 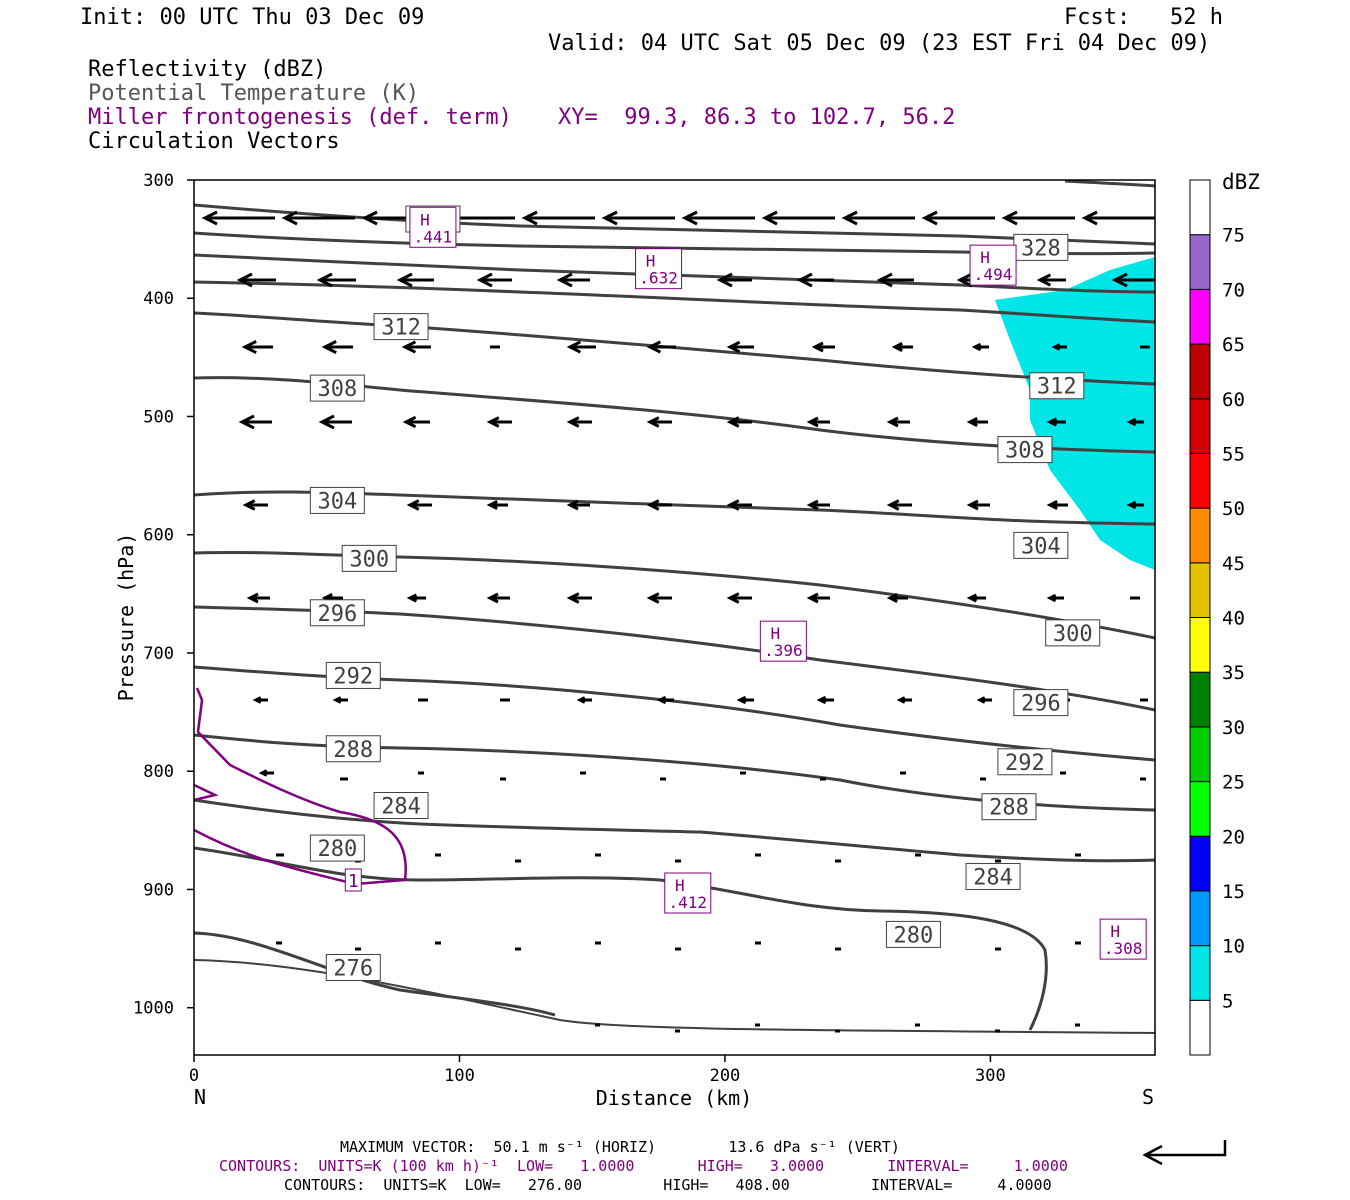 What do you see at coordinates (1241, 182) in the screenshot?
I see `colorbar-title: dBZ` at bounding box center [1241, 182].